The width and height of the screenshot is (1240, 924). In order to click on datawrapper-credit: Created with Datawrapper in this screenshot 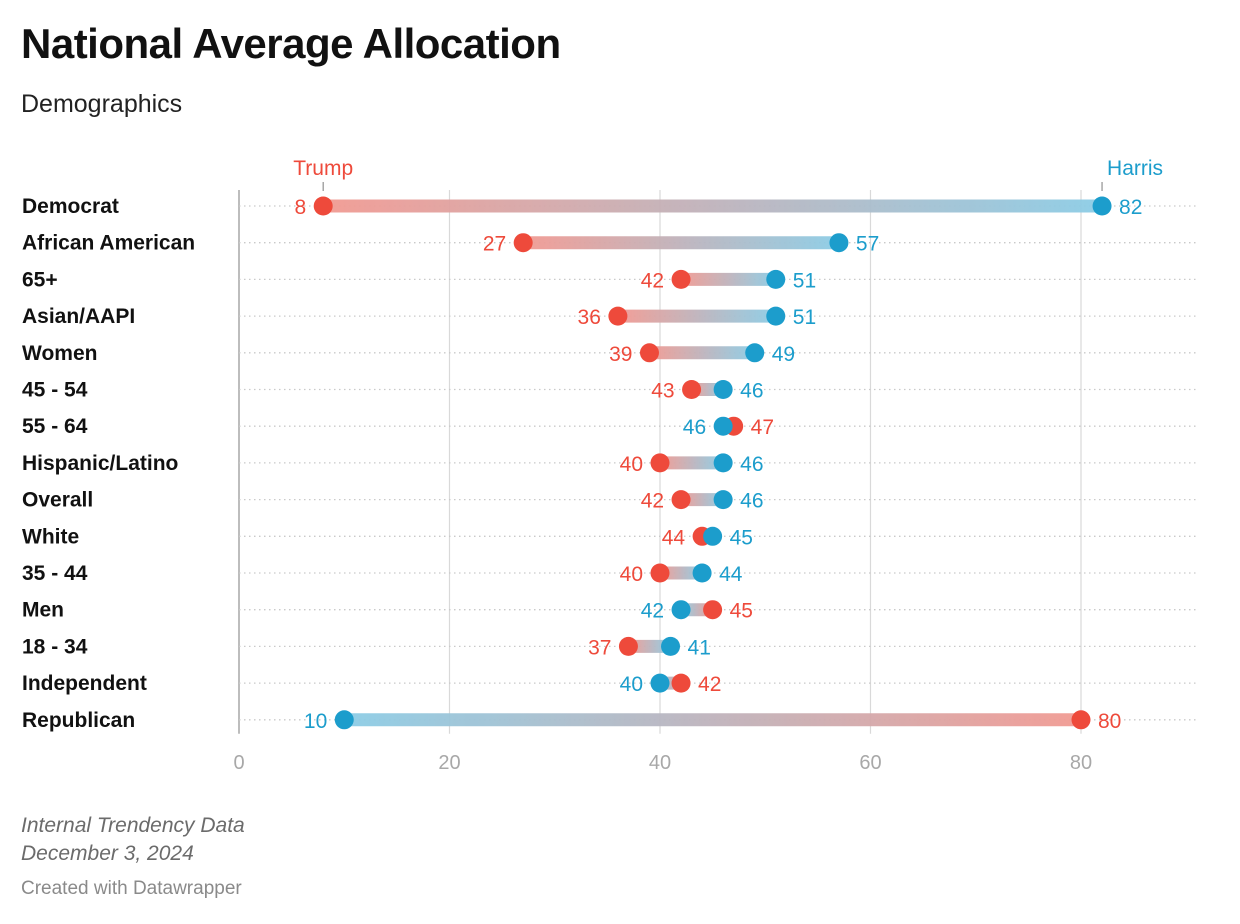, I will do `click(131, 888)`.